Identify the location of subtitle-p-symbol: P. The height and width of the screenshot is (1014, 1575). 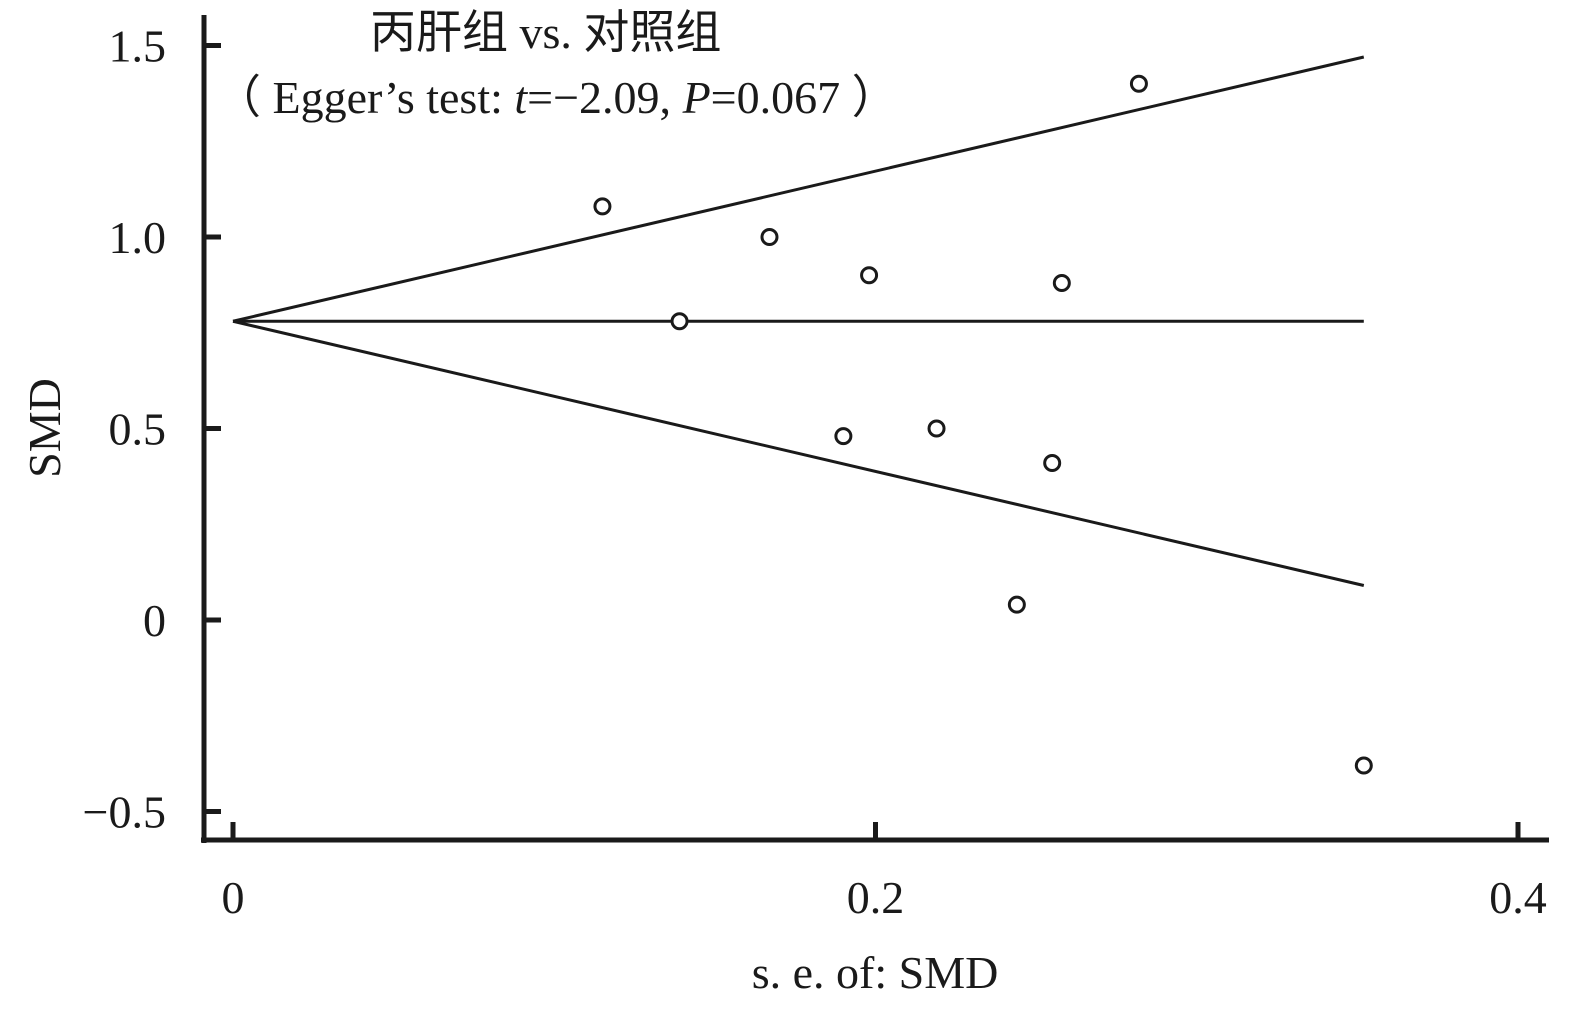
(696, 97).